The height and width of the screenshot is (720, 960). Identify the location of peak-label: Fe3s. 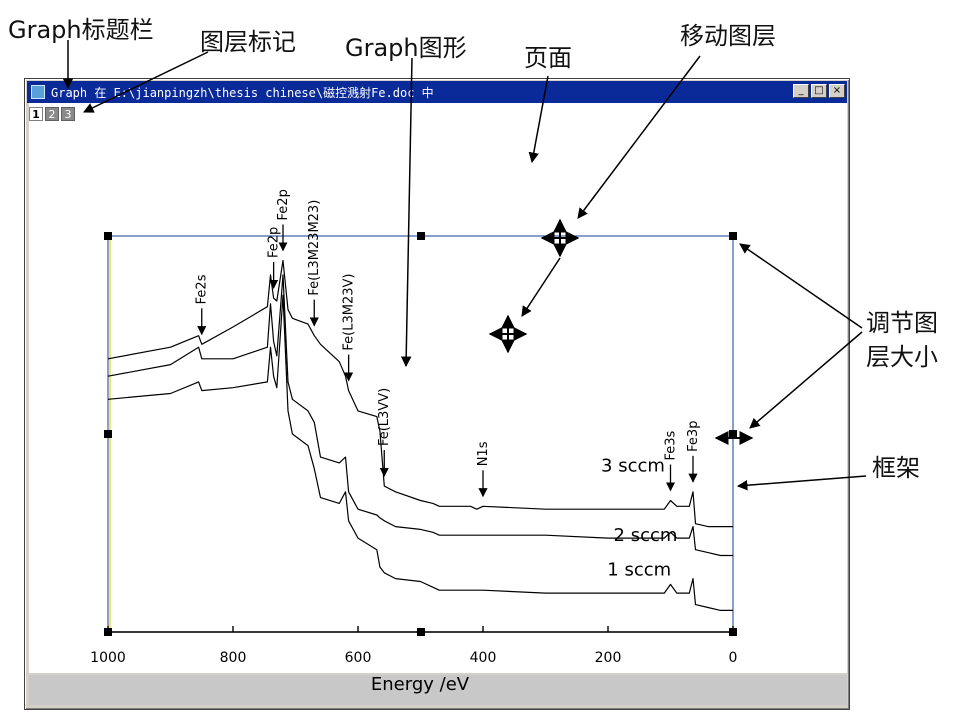
(671, 445).